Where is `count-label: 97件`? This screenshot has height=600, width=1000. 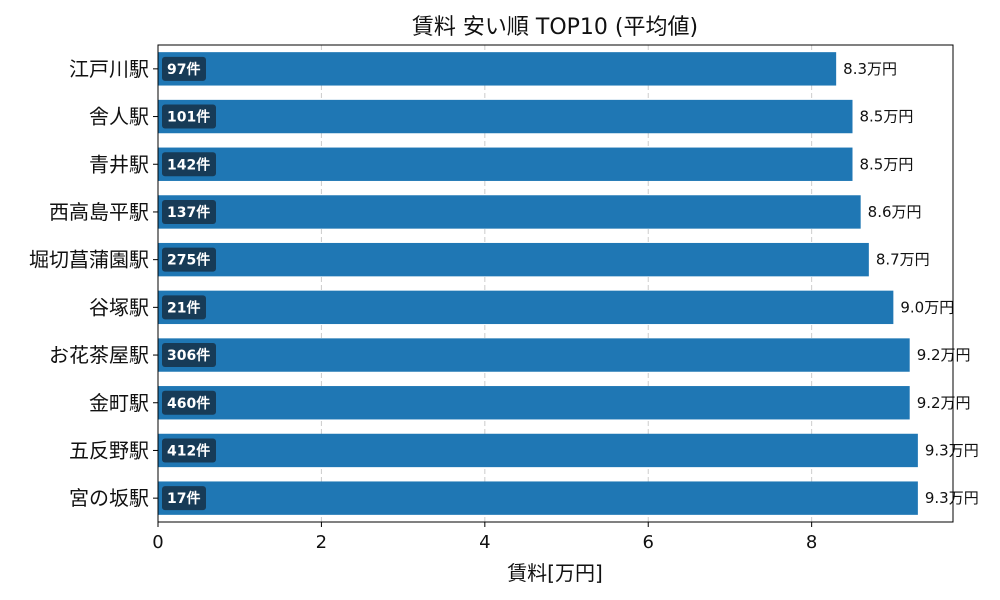
count-label: 97件 is located at coordinates (183, 69).